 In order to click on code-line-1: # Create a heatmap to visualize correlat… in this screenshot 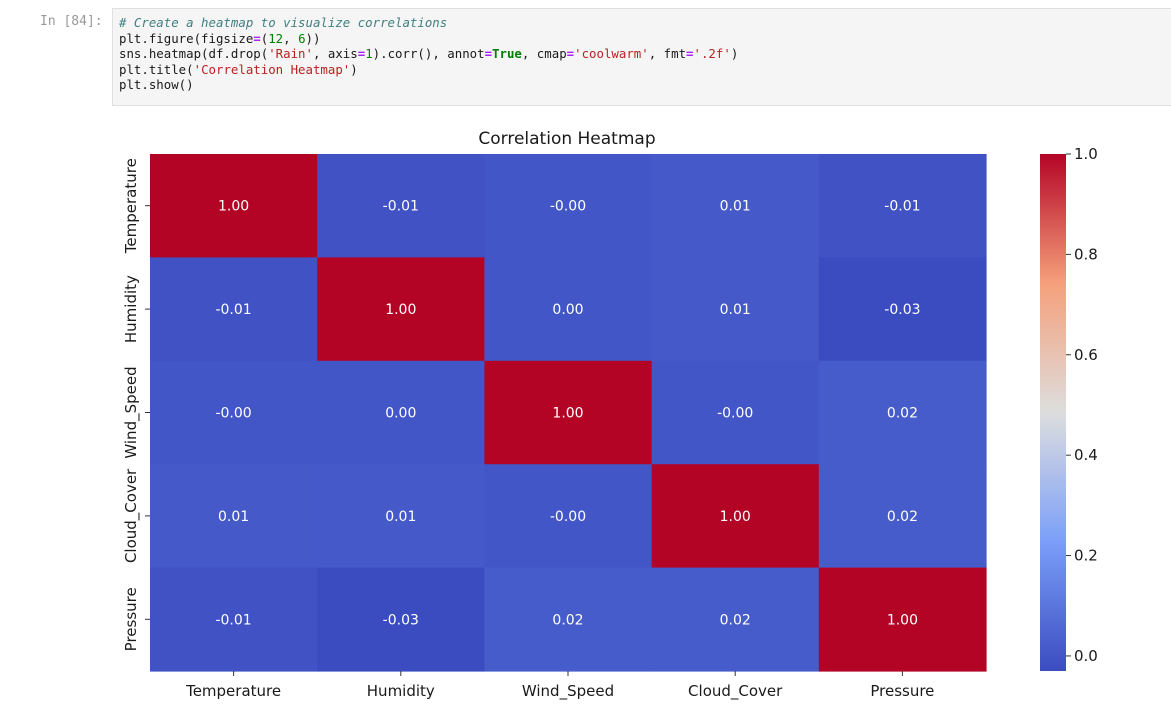, I will do `click(283, 22)`.